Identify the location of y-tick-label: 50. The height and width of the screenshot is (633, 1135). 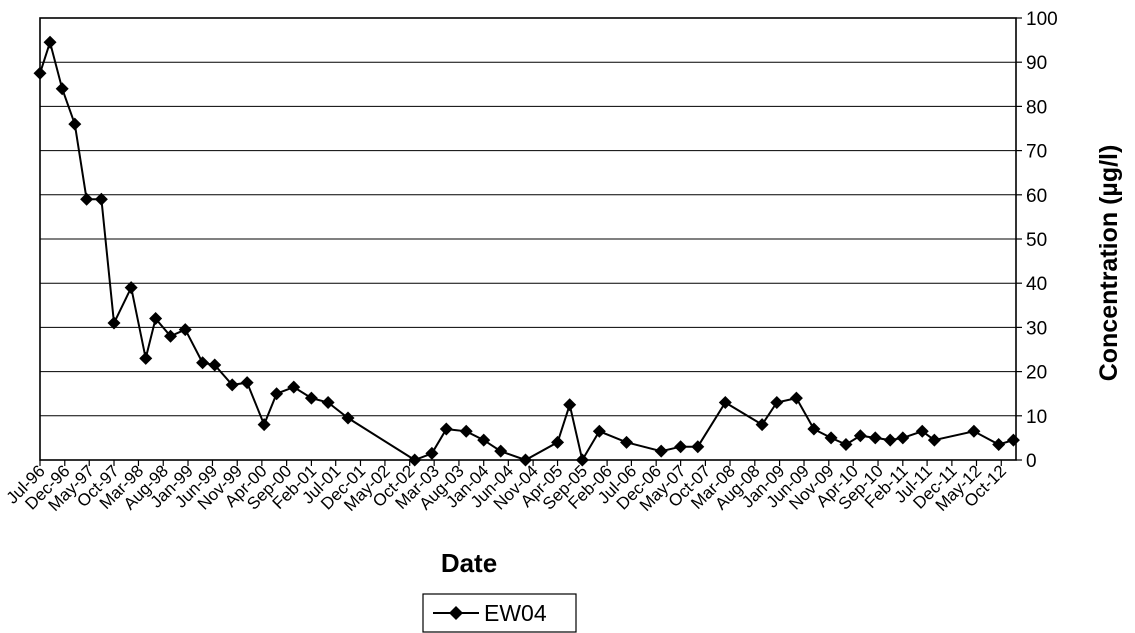
(1036, 240).